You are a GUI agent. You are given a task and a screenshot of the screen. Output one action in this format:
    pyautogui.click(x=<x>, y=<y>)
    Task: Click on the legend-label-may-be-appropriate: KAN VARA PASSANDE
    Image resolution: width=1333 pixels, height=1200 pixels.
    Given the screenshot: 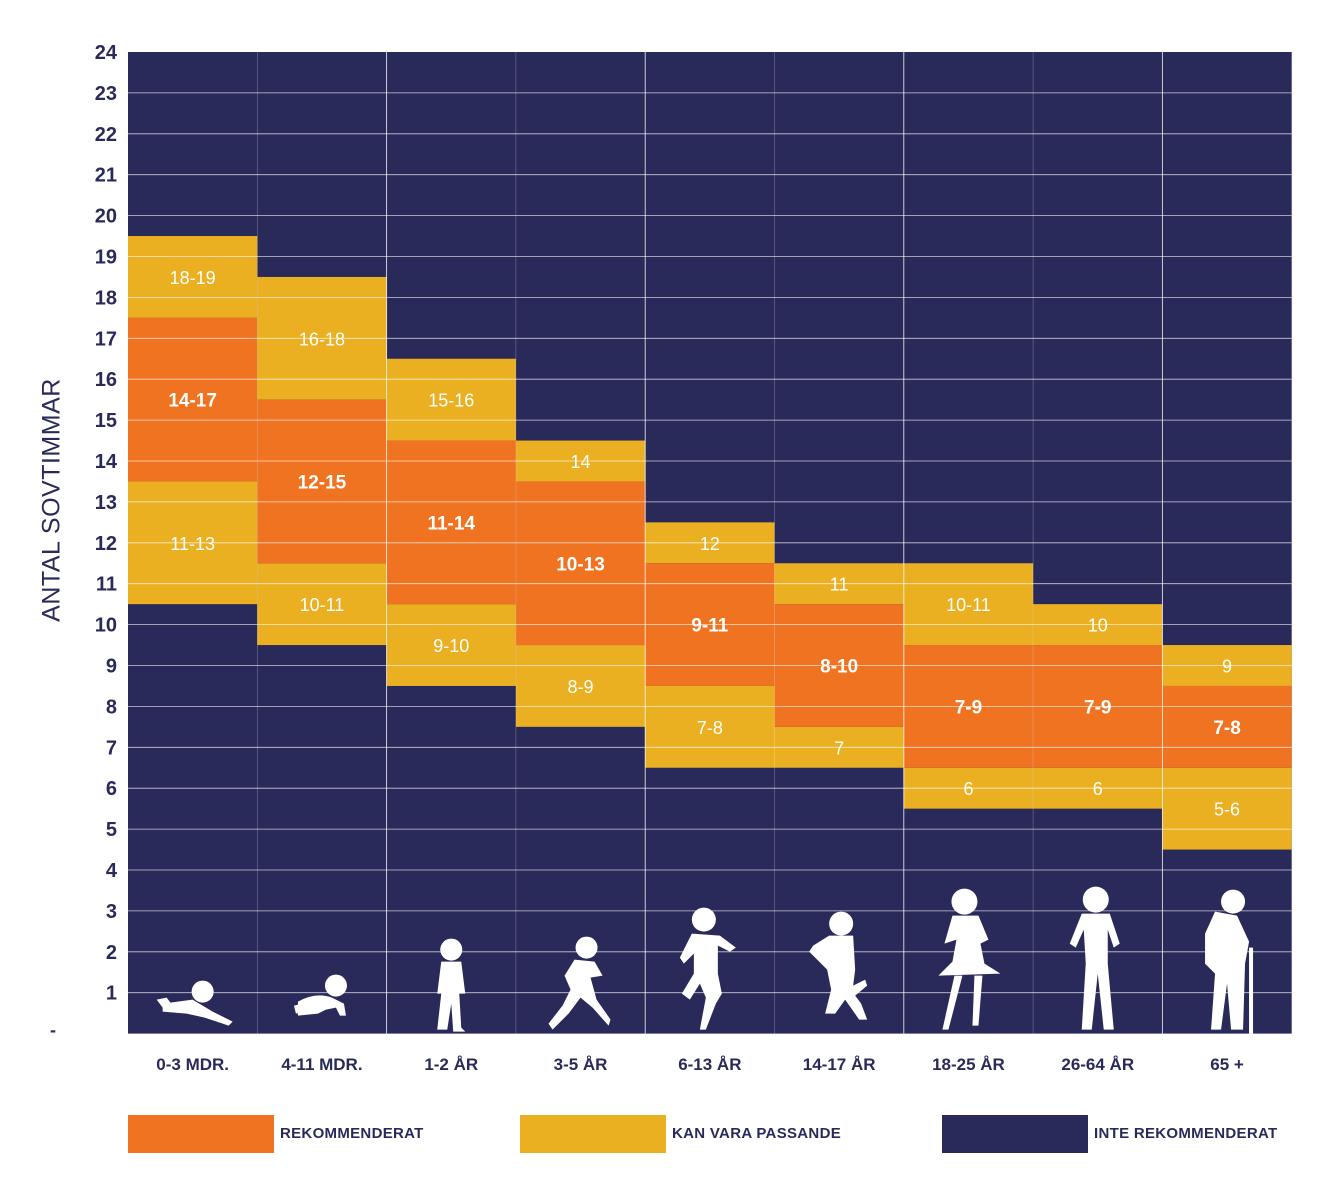 What is the action you would take?
    pyautogui.click(x=757, y=1133)
    